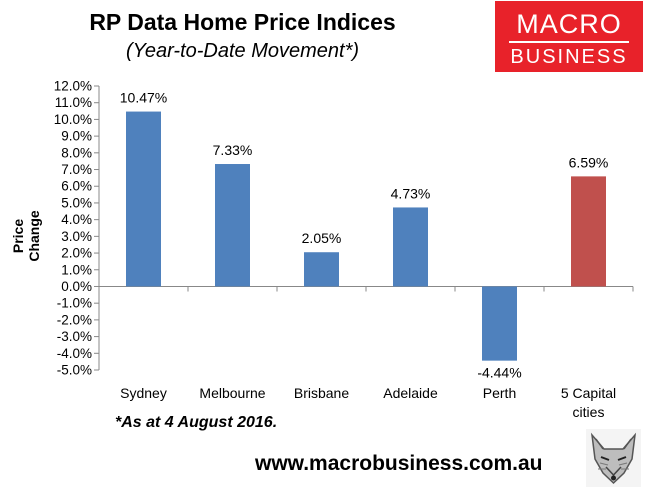 The image size is (647, 492). Describe the element at coordinates (196, 422) in the screenshot. I see `date-note: *As at 4 August 2016.` at that location.